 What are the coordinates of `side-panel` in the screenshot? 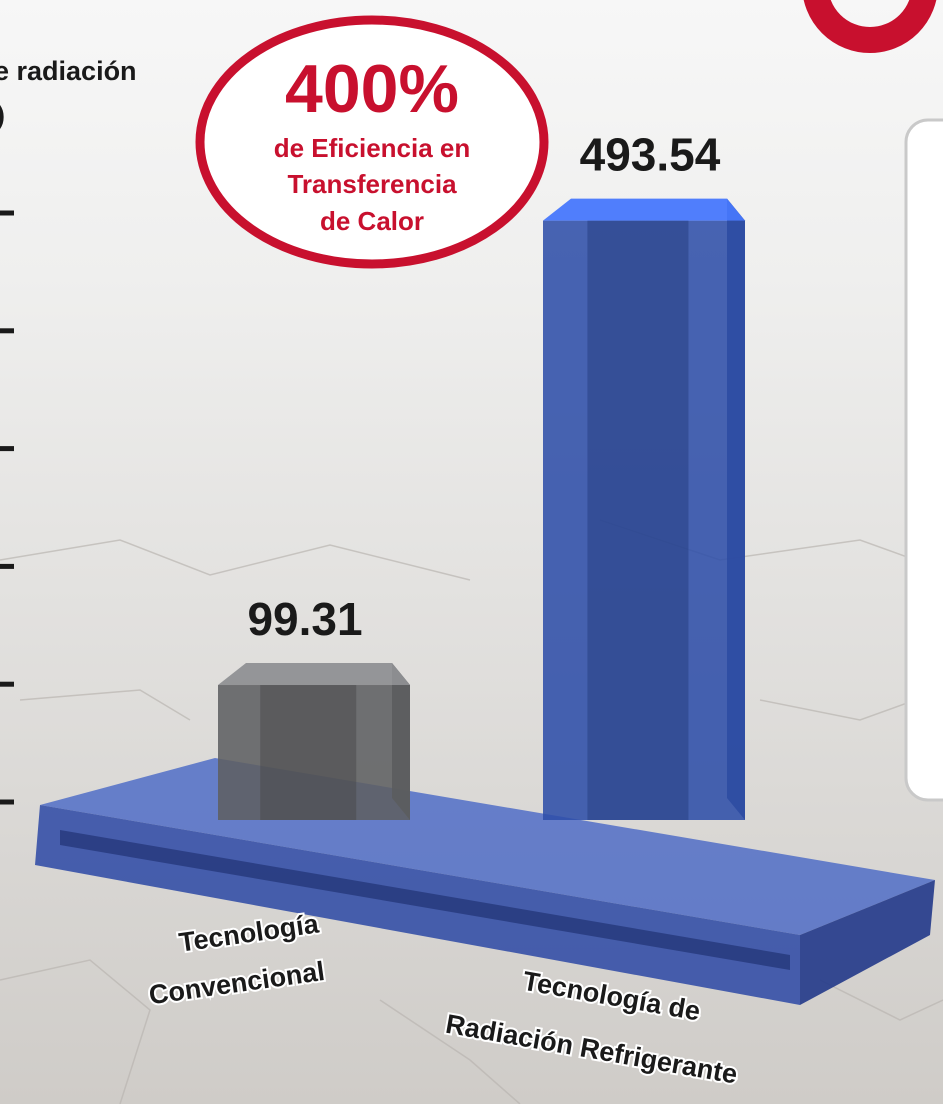 It's located at (923, 460).